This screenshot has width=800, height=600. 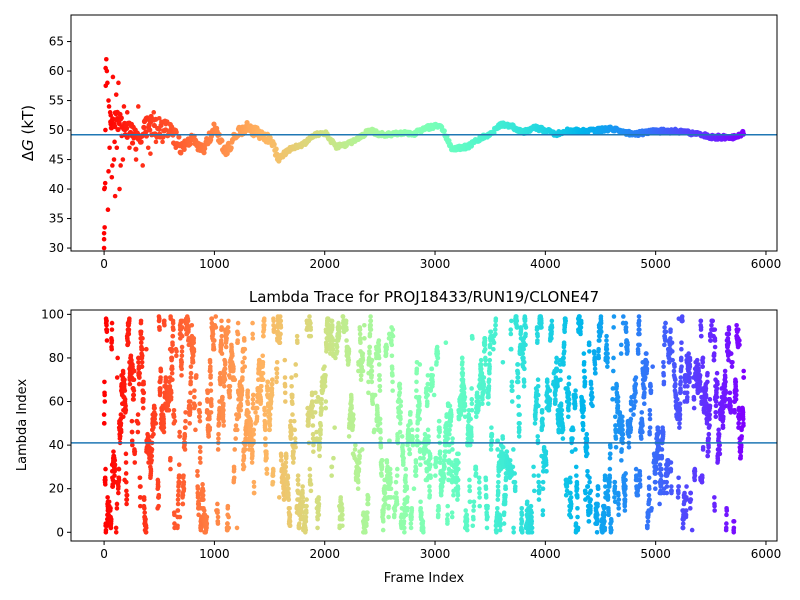 What do you see at coordinates (424, 297) in the screenshot?
I see `bottom-chart-title: Lambda Trace for PROJ18433/RUN19/CLONE47` at bounding box center [424, 297].